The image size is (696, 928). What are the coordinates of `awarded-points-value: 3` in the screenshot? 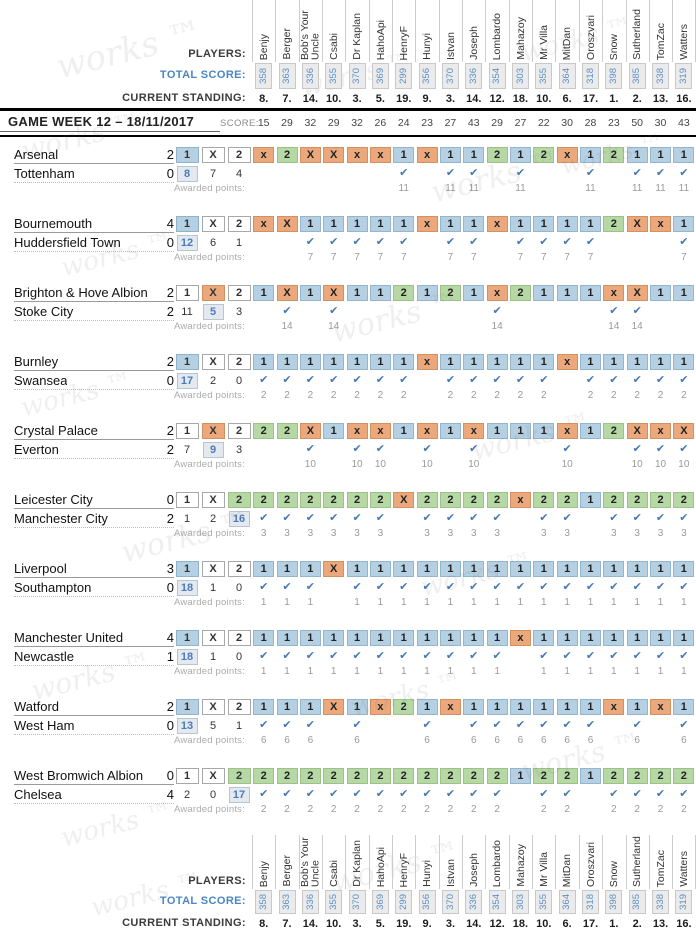 It's located at (263, 533).